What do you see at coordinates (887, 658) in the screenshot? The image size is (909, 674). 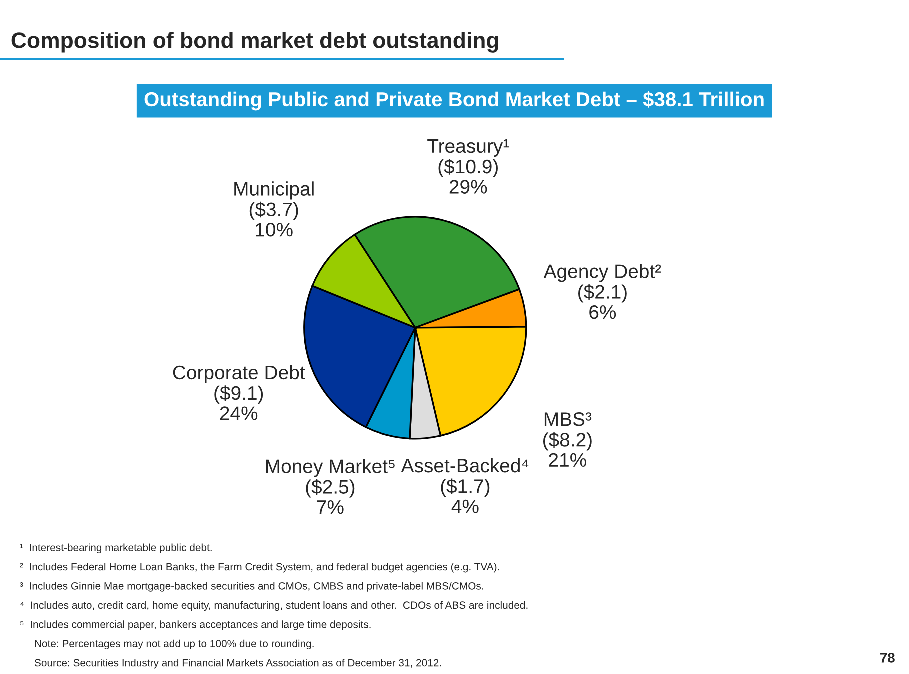 I see `text: 78` at bounding box center [887, 658].